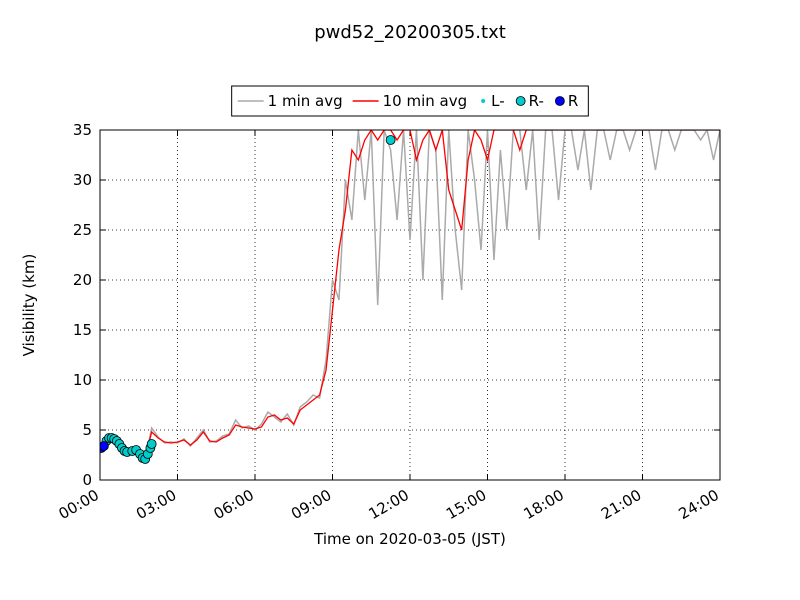 This screenshot has height=600, width=800. I want to click on x-tick-label: 21:00, so click(621, 504).